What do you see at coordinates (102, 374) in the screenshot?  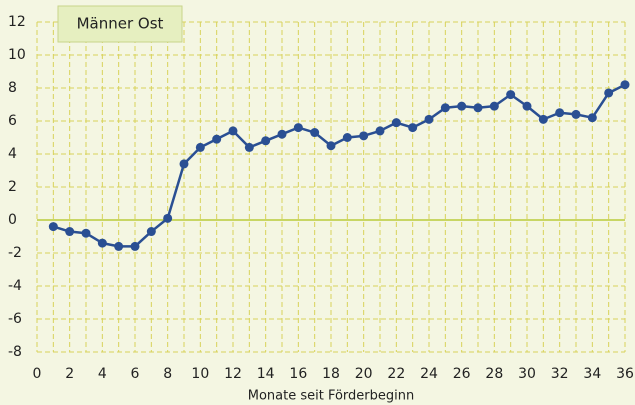 I see `x-tick-label: 4` at bounding box center [102, 374].